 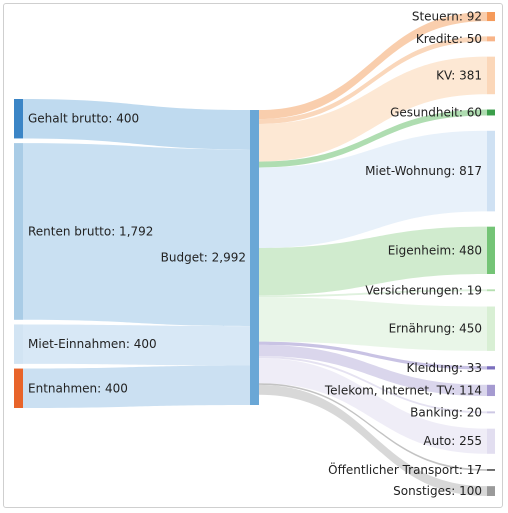 What do you see at coordinates (373, 80) in the screenshot?
I see `link-kredite` at bounding box center [373, 80].